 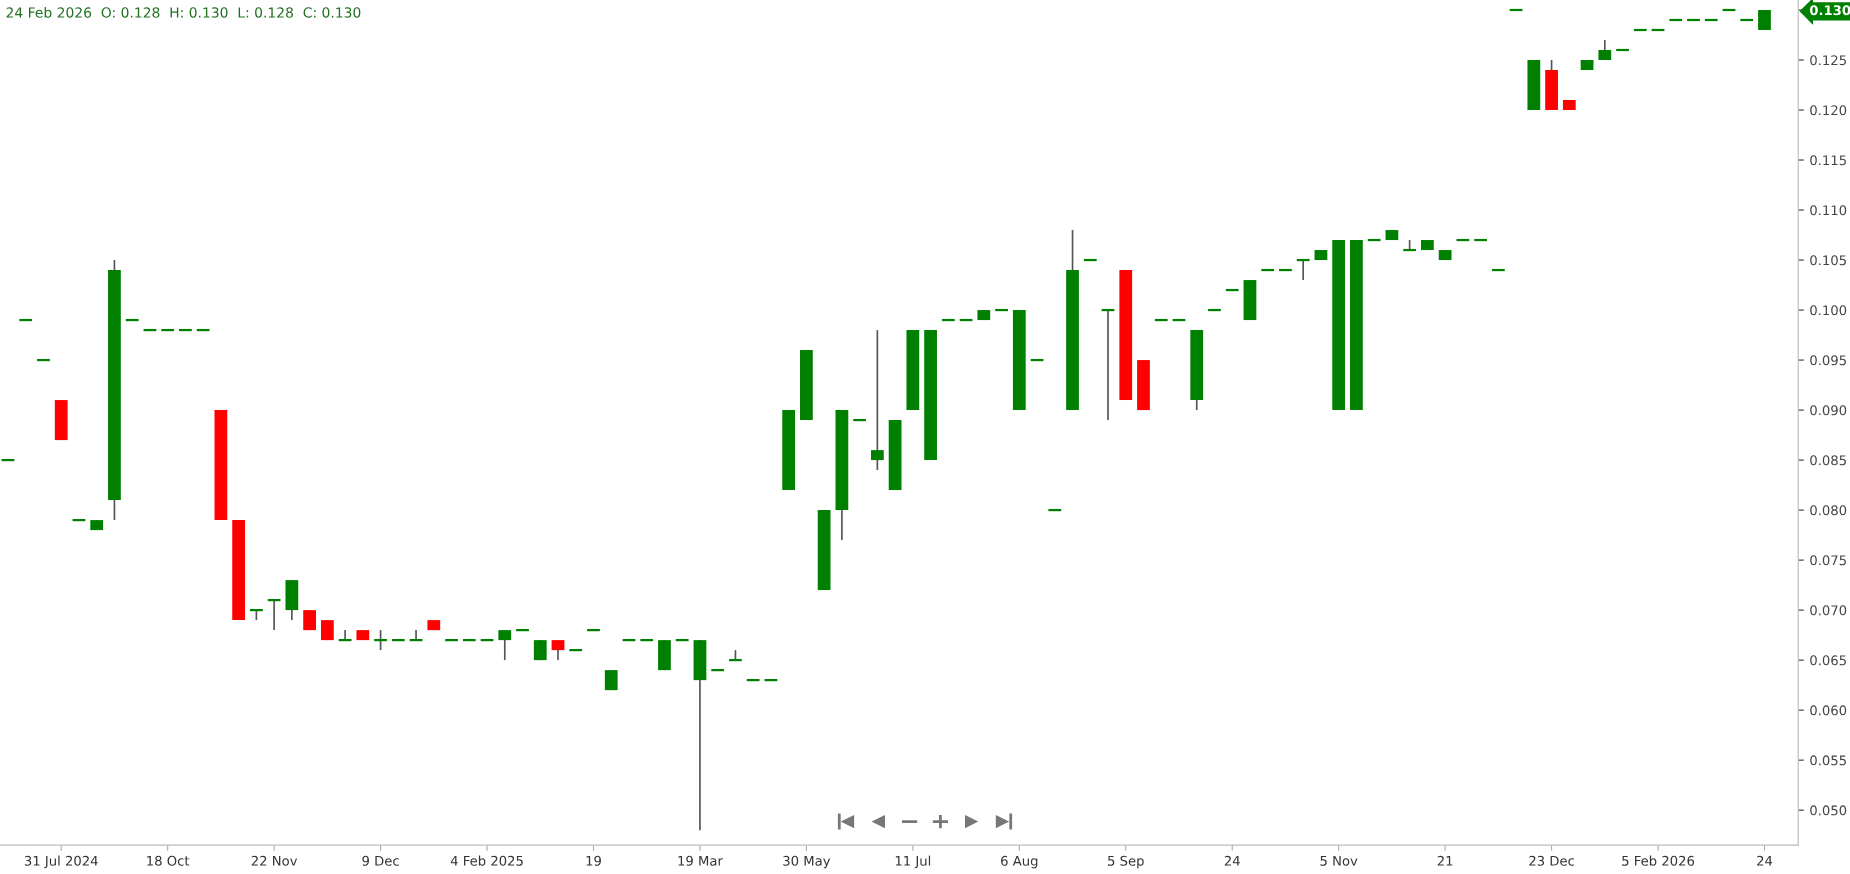 What do you see at coordinates (807, 862) in the screenshot?
I see `x-tick-label: 30 May` at bounding box center [807, 862].